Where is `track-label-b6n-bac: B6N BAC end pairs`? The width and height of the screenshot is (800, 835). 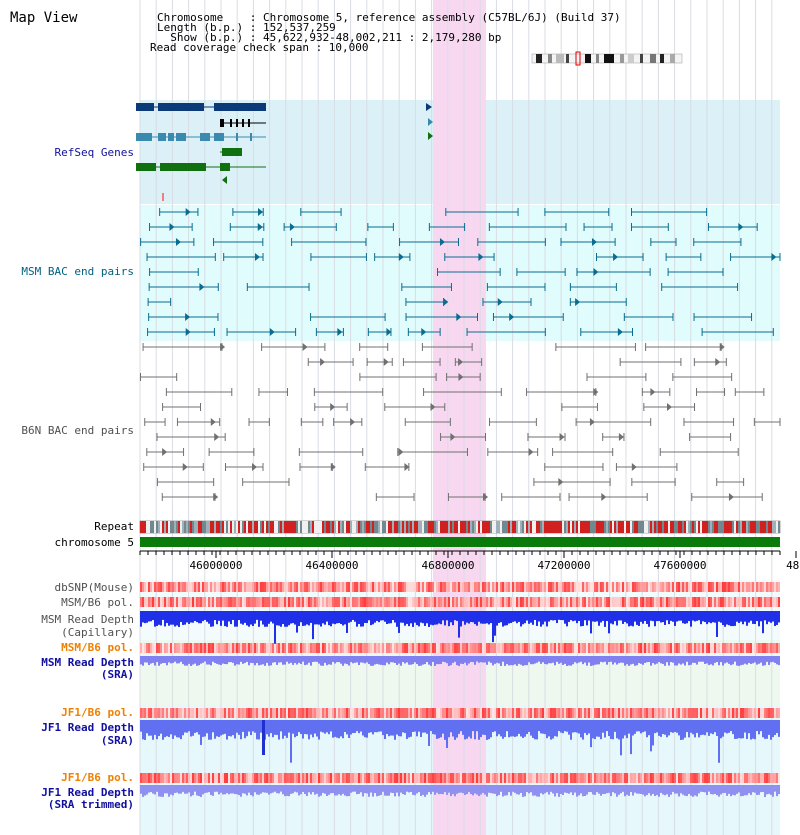 track-label-b6n-bac: B6N BAC end pairs is located at coordinates (77, 430).